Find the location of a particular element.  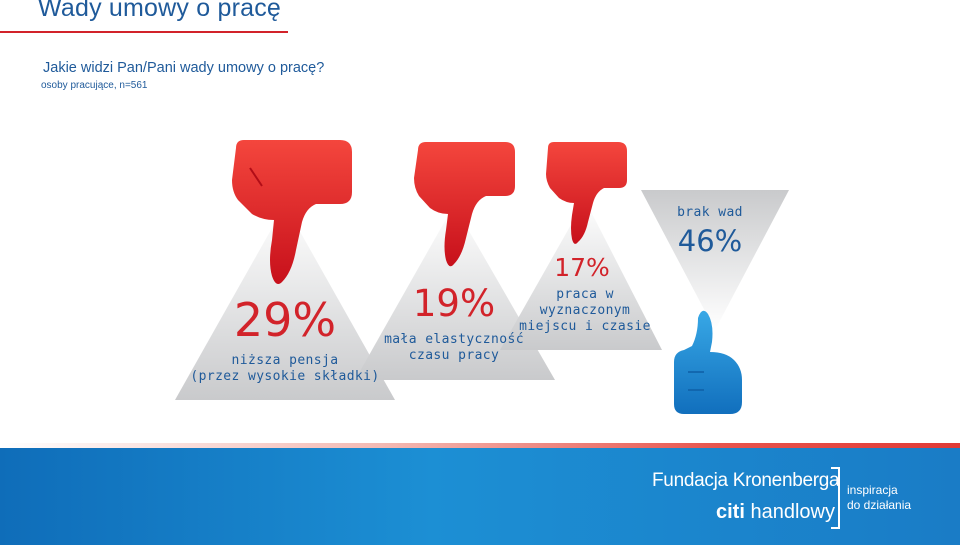

footer-stripe is located at coordinates (480, 445).